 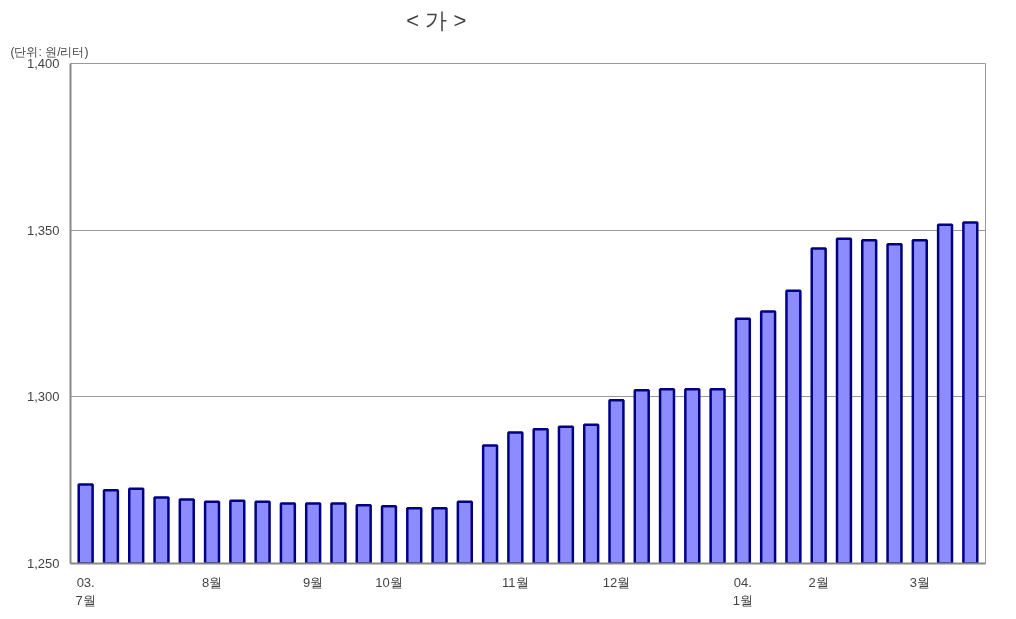 What do you see at coordinates (616, 582) in the screenshot?
I see `x-tick-label: 12월` at bounding box center [616, 582].